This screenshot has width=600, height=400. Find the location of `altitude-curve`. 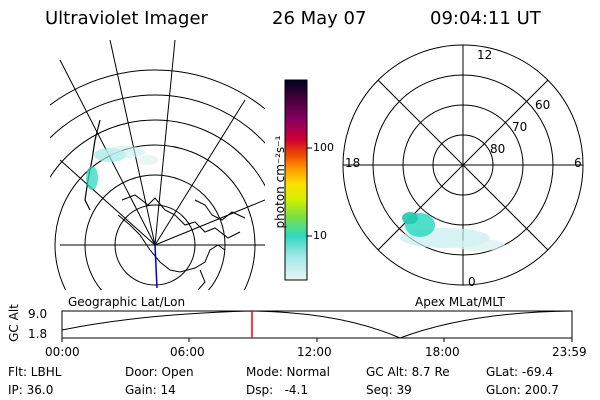

altitude-curve is located at coordinates (317, 324).